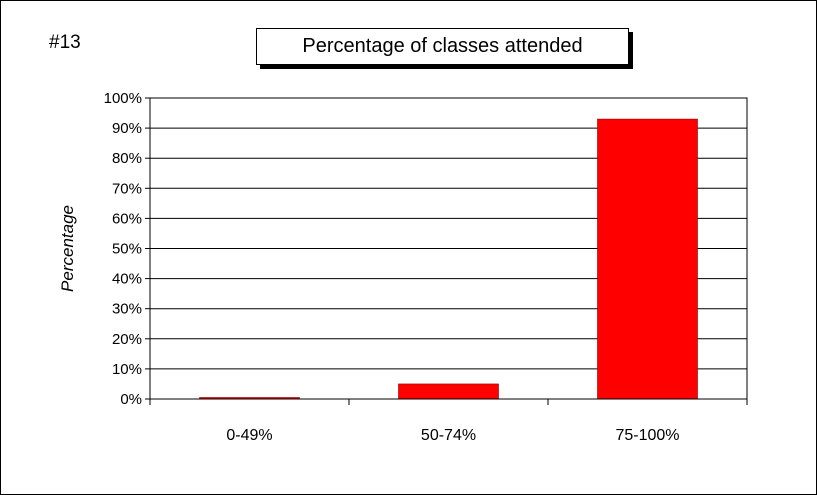 This screenshot has width=817, height=495. I want to click on y-tick-label: 100%, so click(123, 98).